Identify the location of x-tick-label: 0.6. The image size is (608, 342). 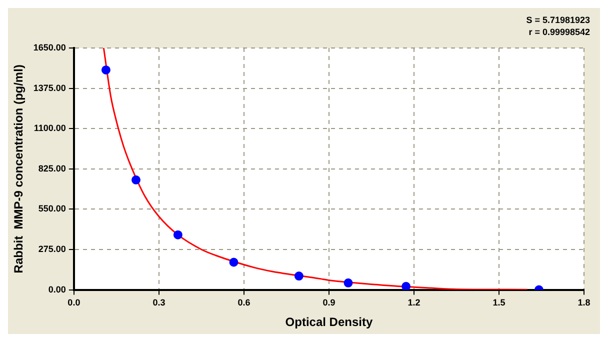
(244, 303).